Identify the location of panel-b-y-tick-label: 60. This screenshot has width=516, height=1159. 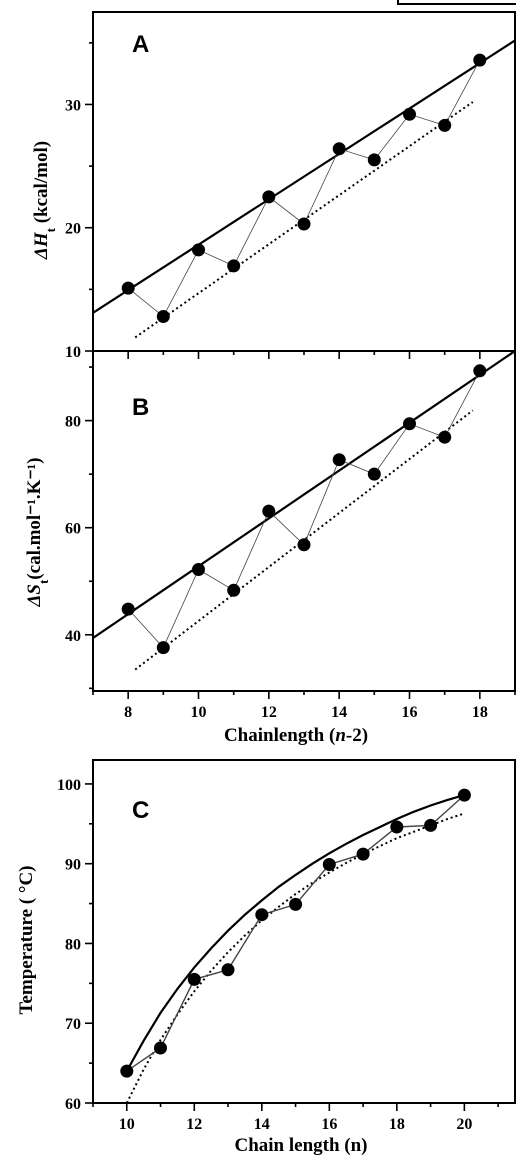
(73, 529).